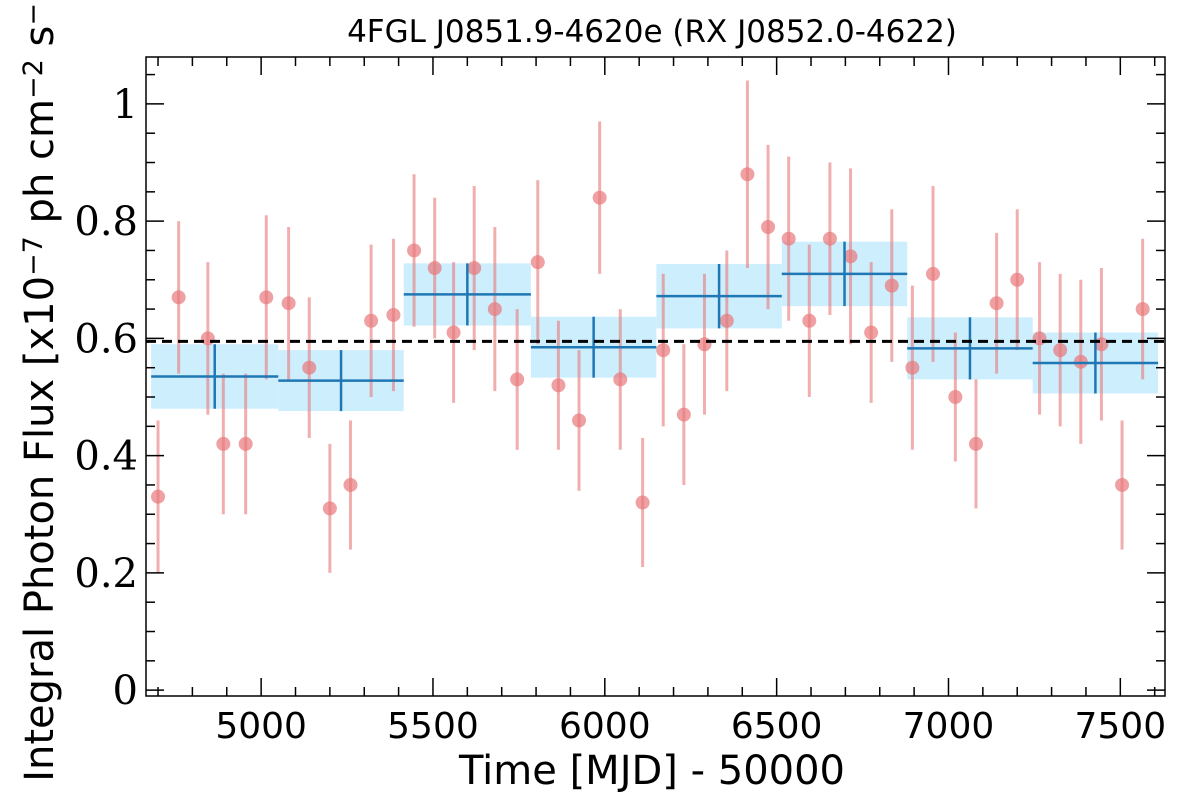 The height and width of the screenshot is (800, 1200). I want to click on y-axis-label: Integral Photon Flux [x10−7 ph cm−2 s−1], so click(40, 391).